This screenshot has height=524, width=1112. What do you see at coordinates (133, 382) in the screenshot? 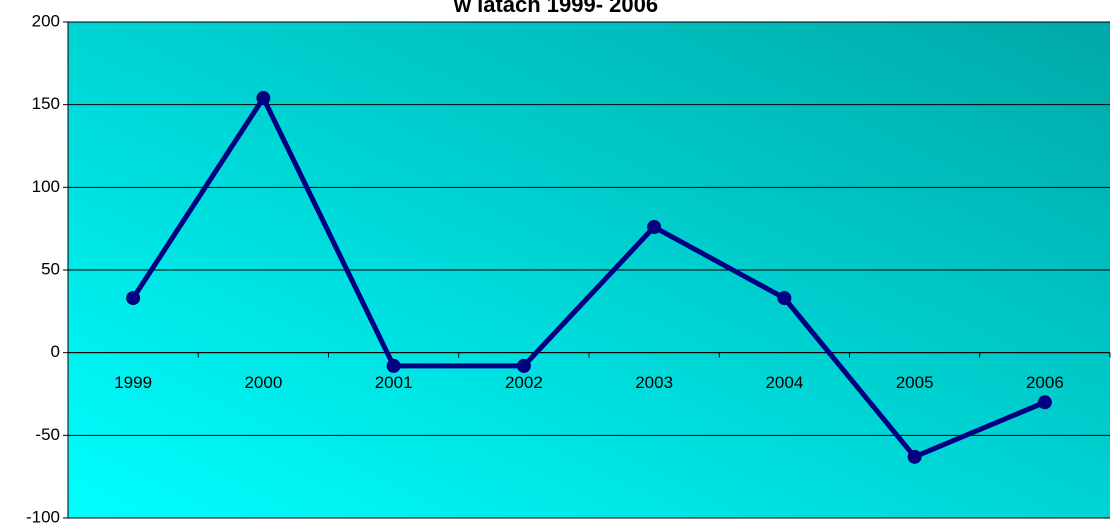
I see `x-tick-label: 1999` at bounding box center [133, 382].